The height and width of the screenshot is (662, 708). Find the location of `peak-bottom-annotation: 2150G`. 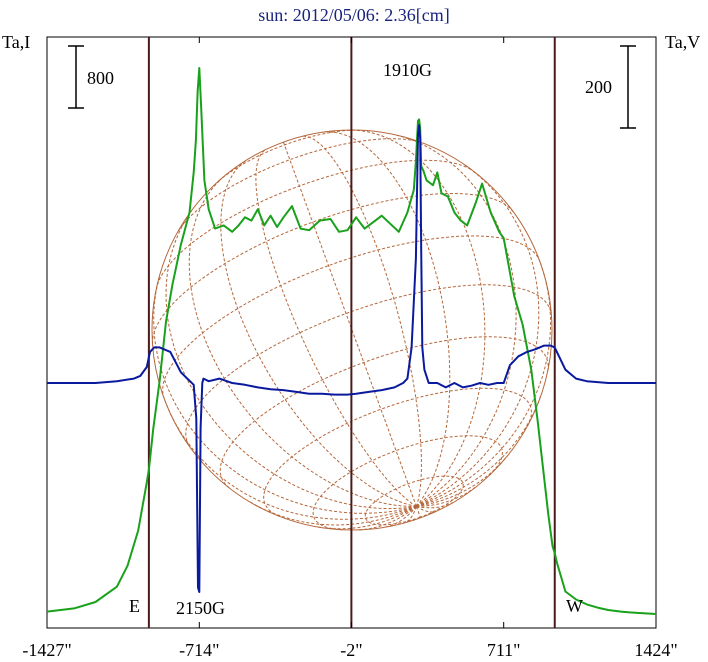

peak-bottom-annotation: 2150G is located at coordinates (200, 608).